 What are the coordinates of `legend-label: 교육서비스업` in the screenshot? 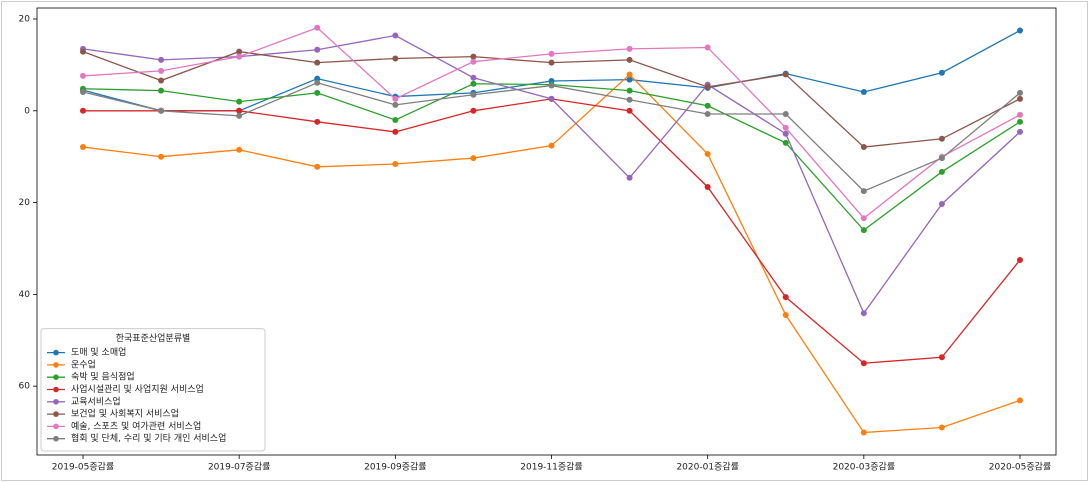 It's located at (96, 401).